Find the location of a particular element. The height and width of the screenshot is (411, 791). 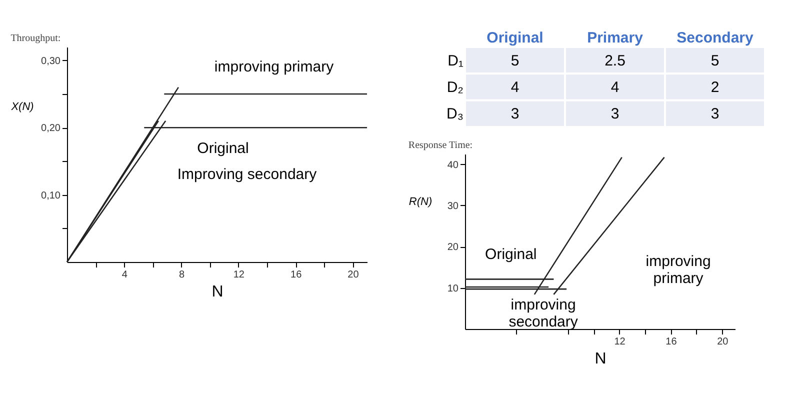

x-tick-label: Secondary is located at coordinates (715, 38).